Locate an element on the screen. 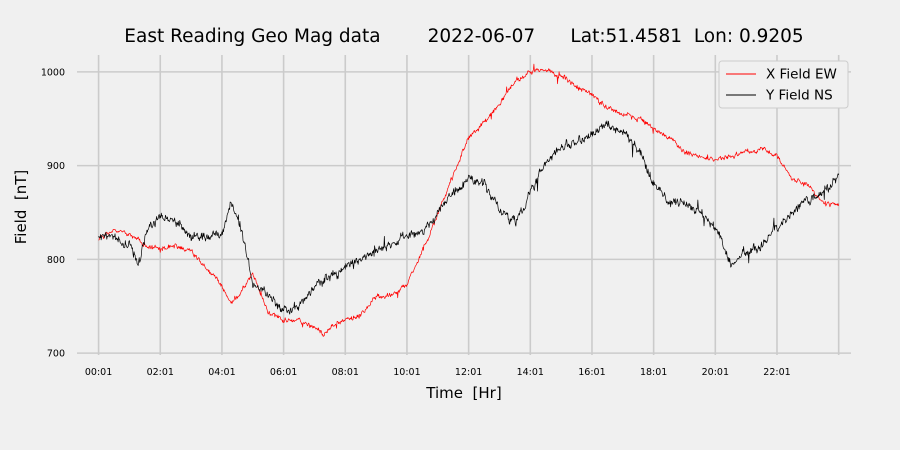  legend-box is located at coordinates (783, 84).